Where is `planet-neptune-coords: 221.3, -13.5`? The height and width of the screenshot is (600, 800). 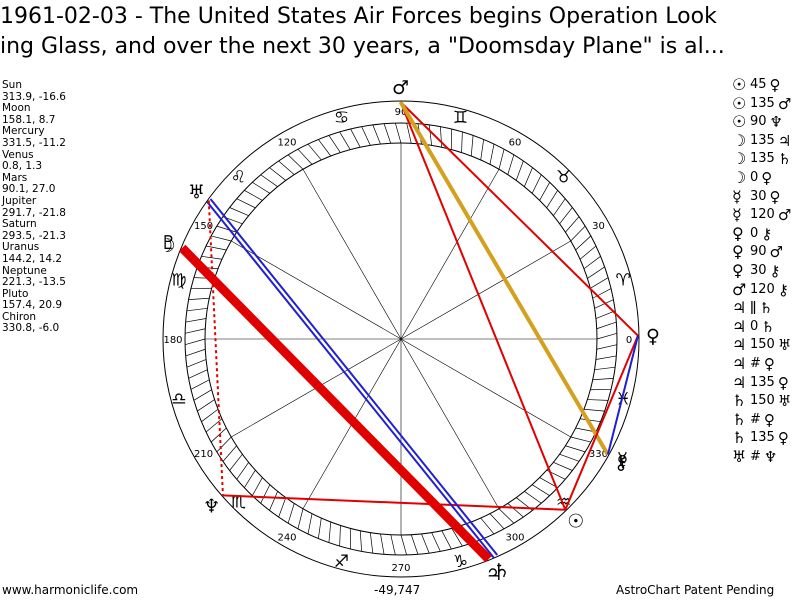
planet-neptune-coords: 221.3, -13.5 is located at coordinates (34, 282).